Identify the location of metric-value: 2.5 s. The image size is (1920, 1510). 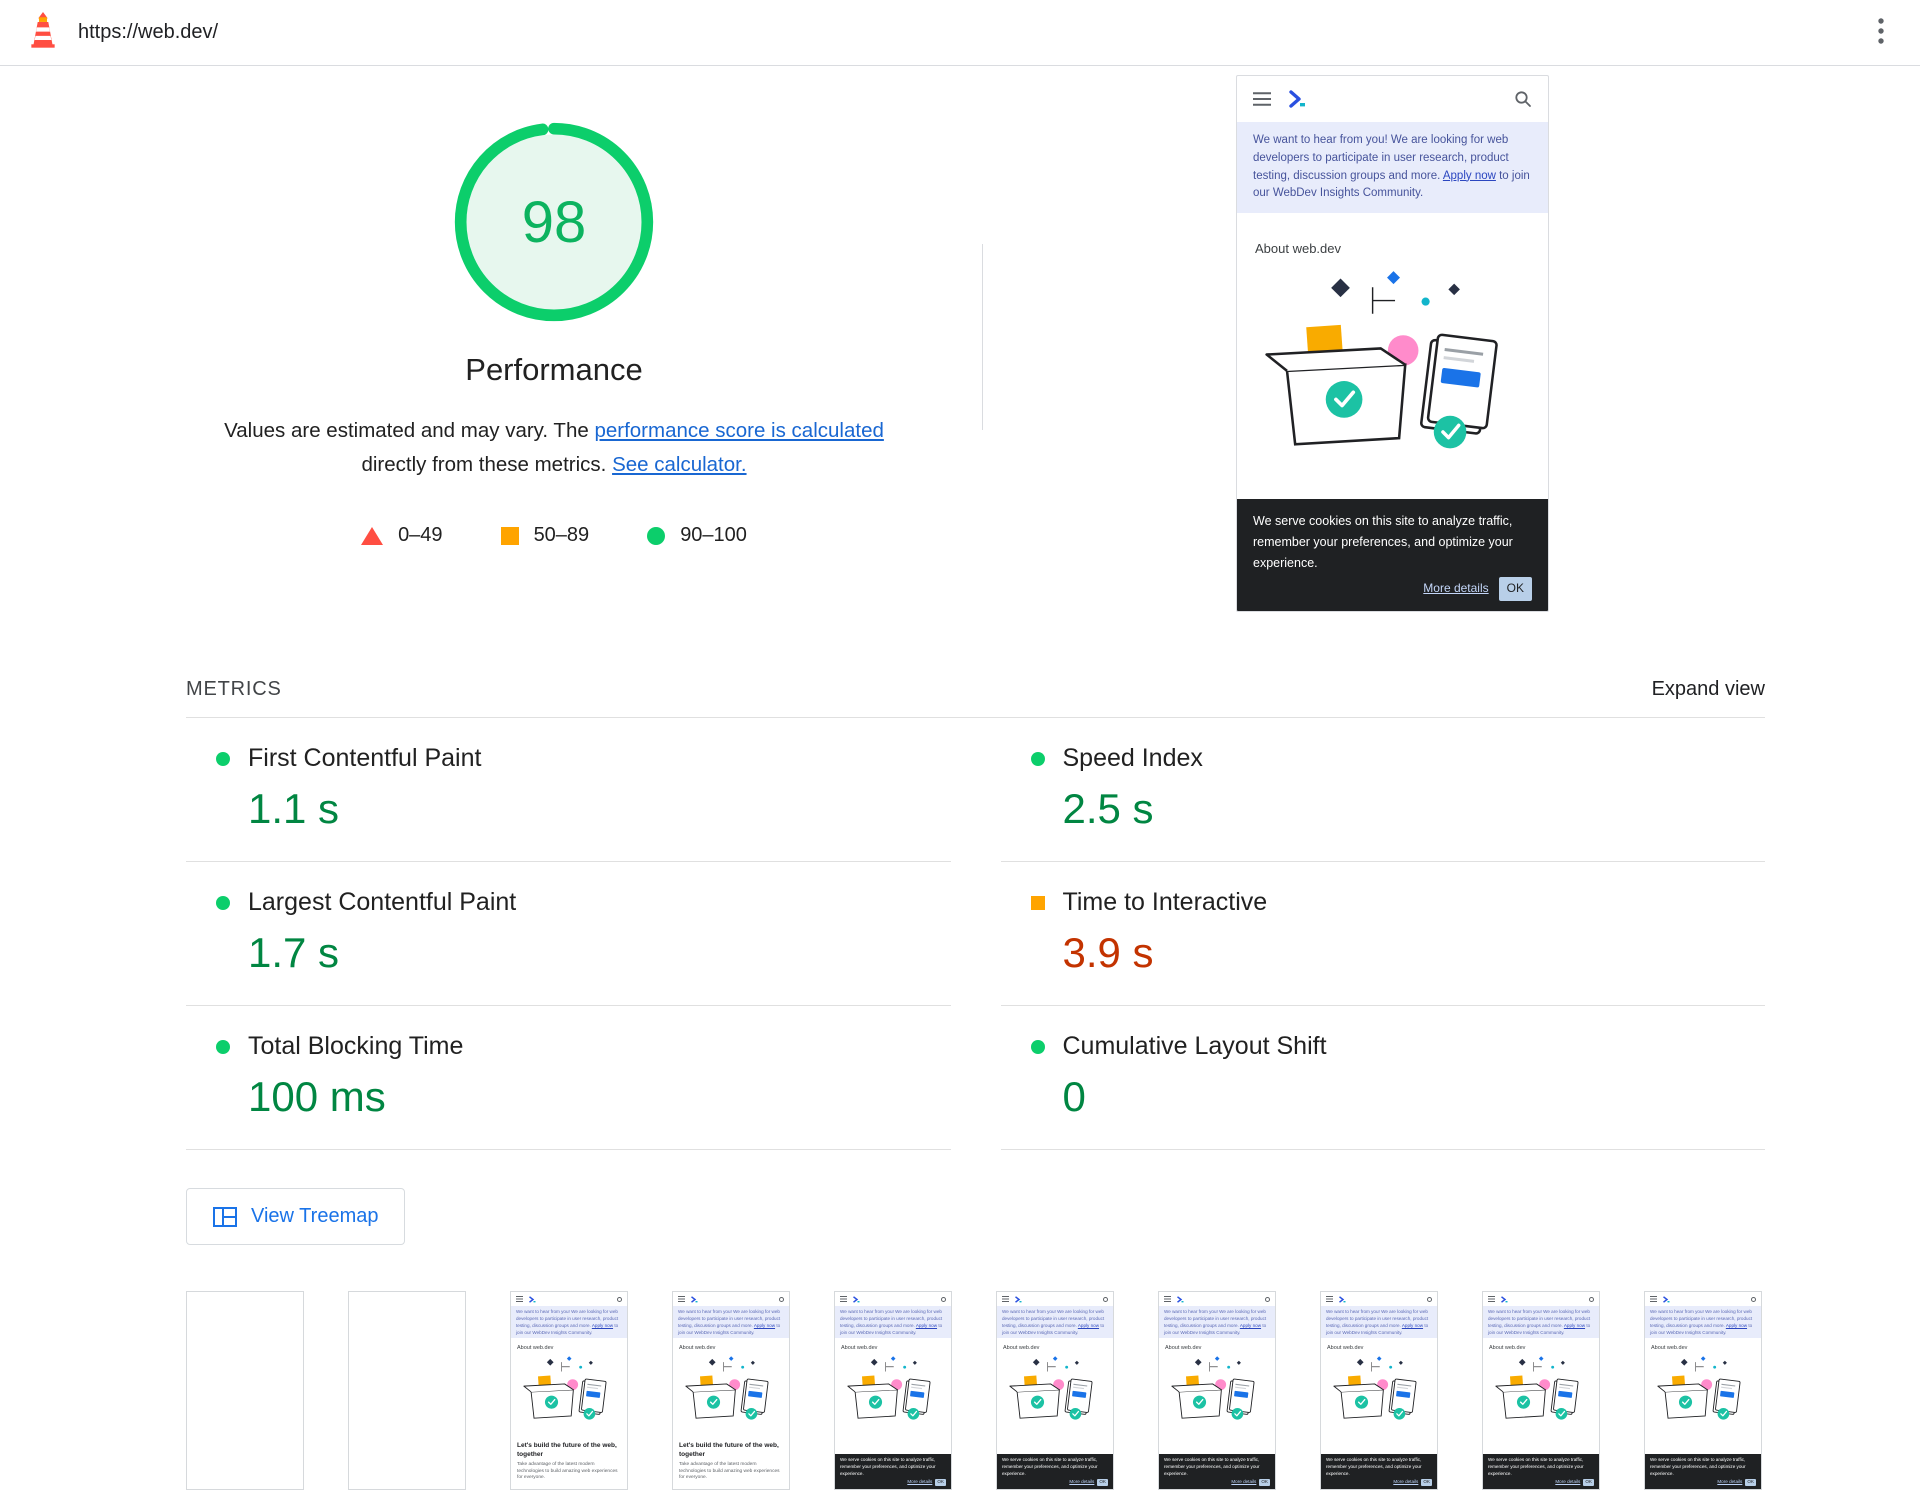
(1108, 808).